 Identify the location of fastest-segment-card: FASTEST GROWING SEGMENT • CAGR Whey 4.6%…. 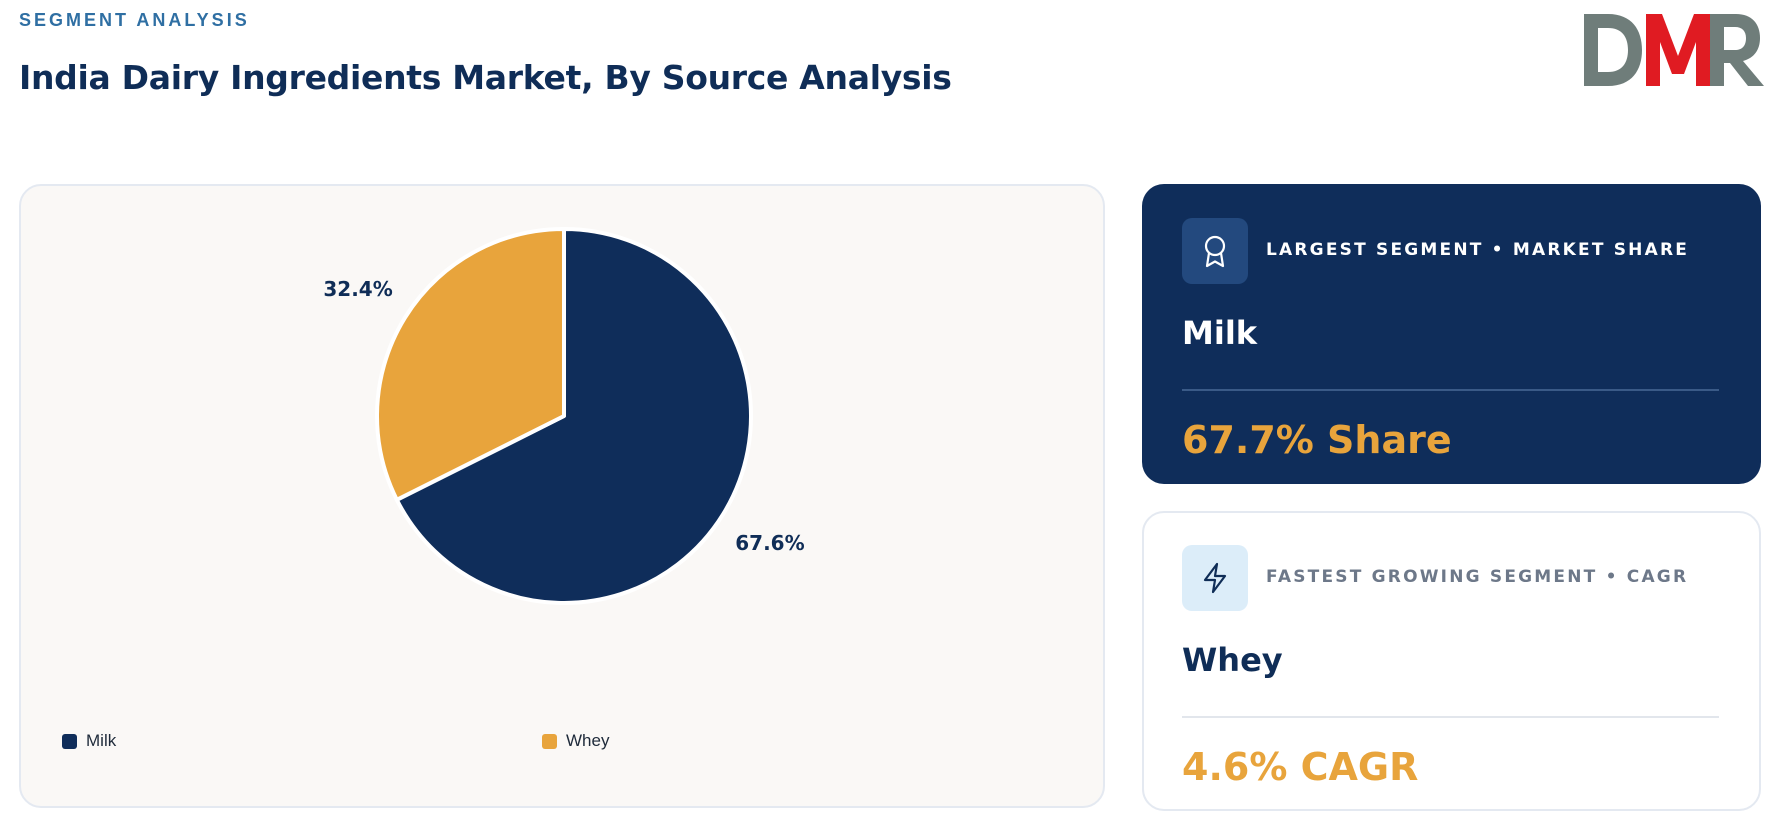
(1451, 661).